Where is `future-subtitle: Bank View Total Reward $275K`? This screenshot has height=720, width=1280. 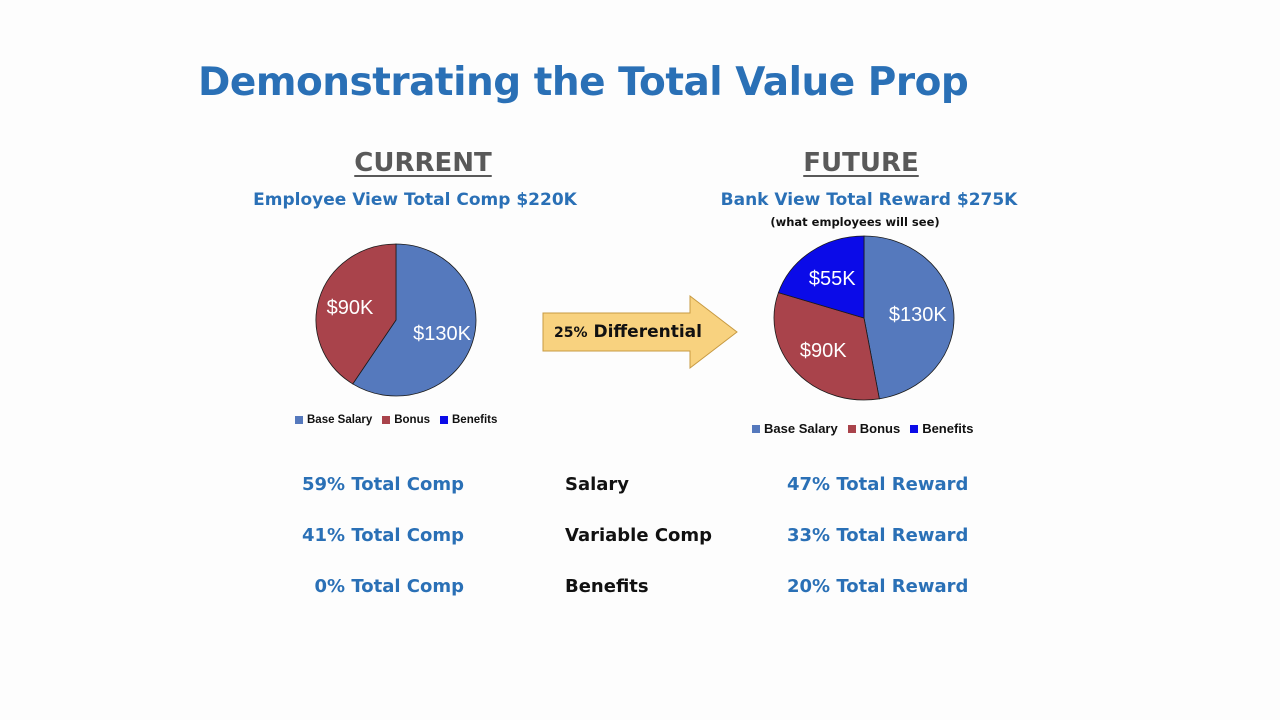
future-subtitle: Bank View Total Reward $275K is located at coordinates (869, 200).